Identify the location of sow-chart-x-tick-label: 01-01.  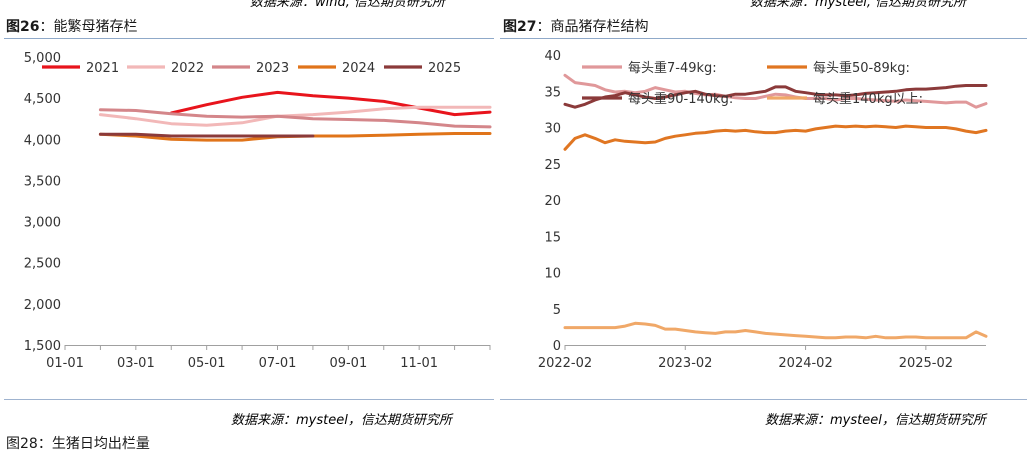
(65, 363).